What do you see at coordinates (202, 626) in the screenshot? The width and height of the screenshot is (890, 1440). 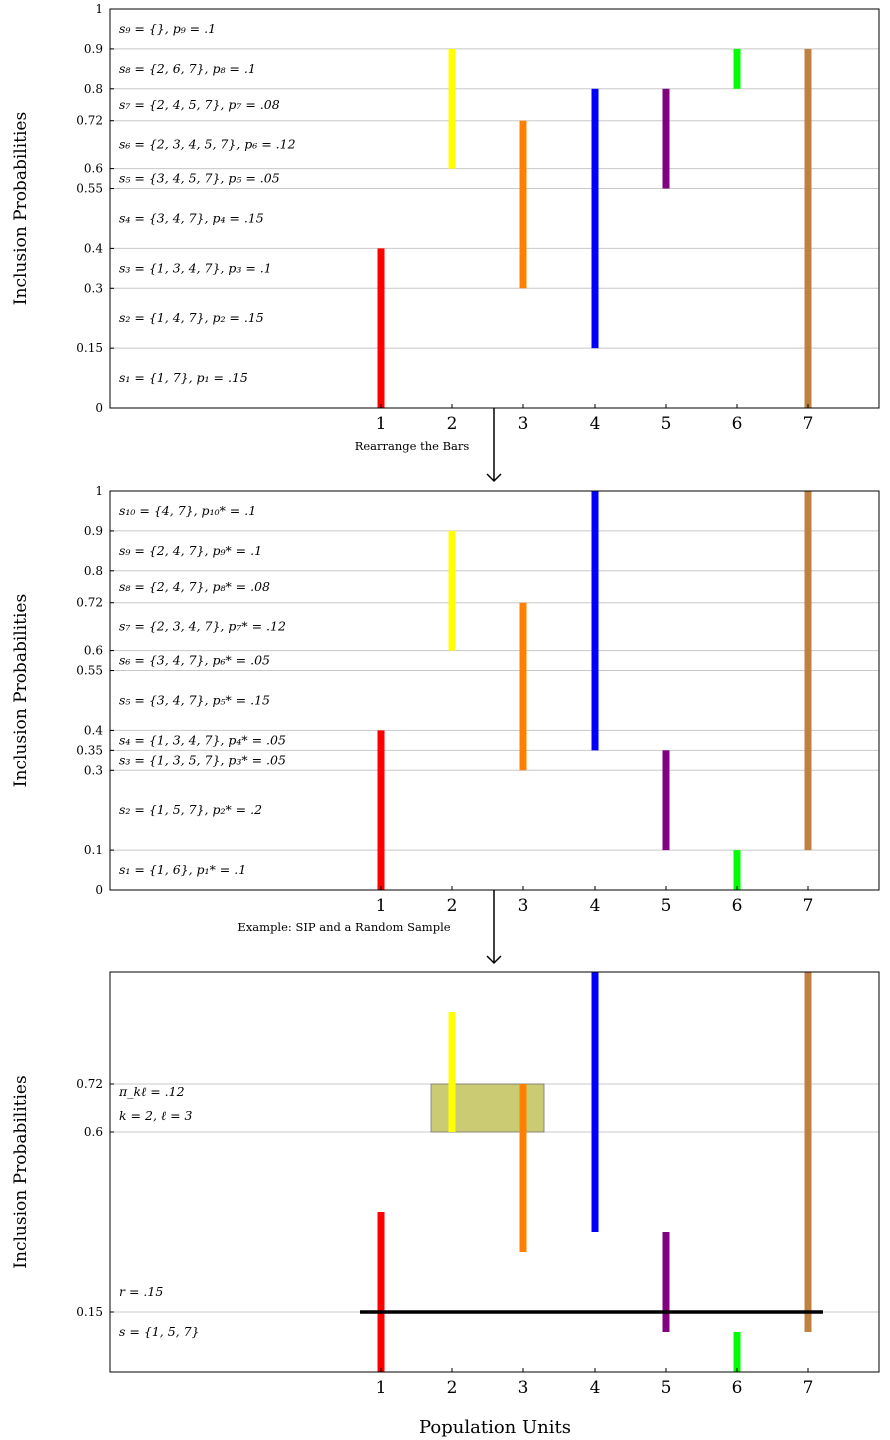 I see `panel-annotation: s₇ = {2, 3, 4, 7}, p₇* = .12` at bounding box center [202, 626].